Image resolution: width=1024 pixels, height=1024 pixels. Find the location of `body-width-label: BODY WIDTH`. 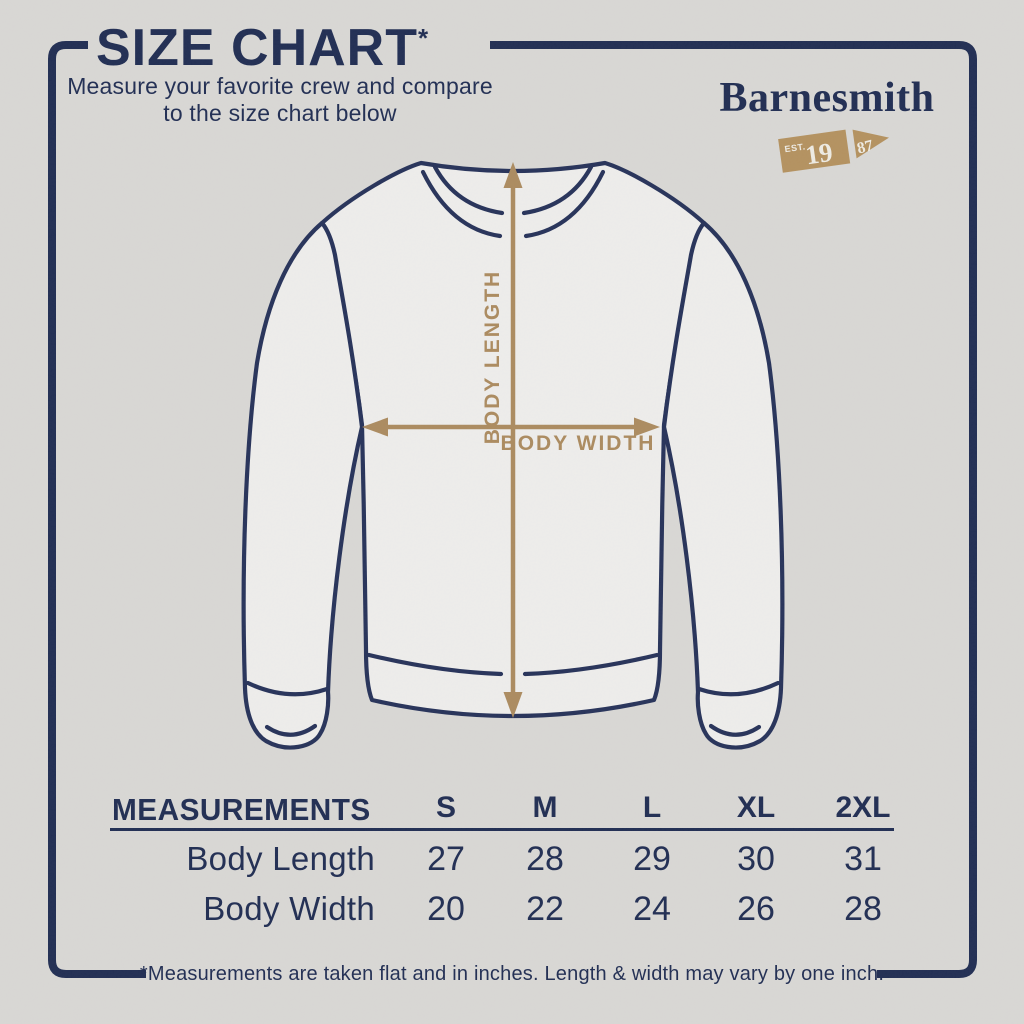

body-width-label: BODY WIDTH is located at coordinates (578, 443).